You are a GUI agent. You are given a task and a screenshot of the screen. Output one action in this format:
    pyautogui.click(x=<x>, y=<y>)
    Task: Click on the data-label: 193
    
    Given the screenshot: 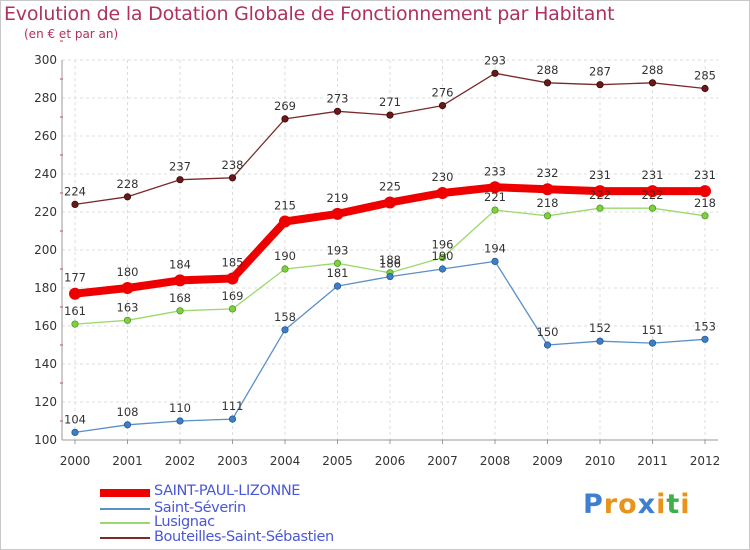 What is the action you would take?
    pyautogui.click(x=338, y=250)
    